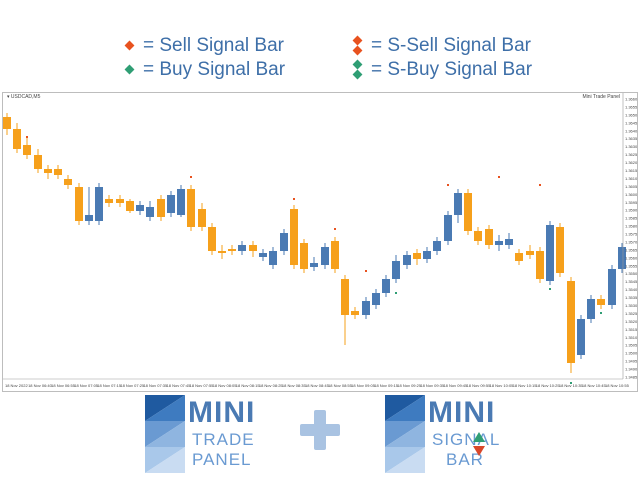 The image size is (640, 480). Describe the element at coordinates (631, 210) in the screenshot. I see `price-tick-label: 1.3590` at that location.